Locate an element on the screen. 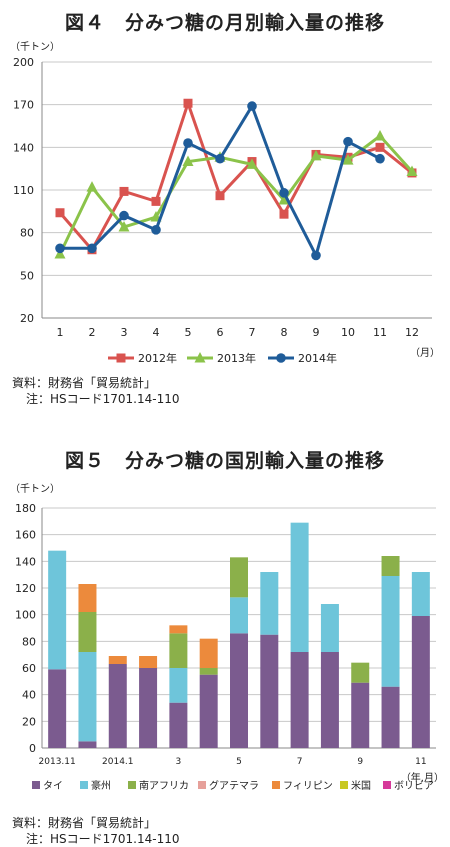 The width and height of the screenshot is (450, 847). legend-label: 米国 is located at coordinates (361, 785).